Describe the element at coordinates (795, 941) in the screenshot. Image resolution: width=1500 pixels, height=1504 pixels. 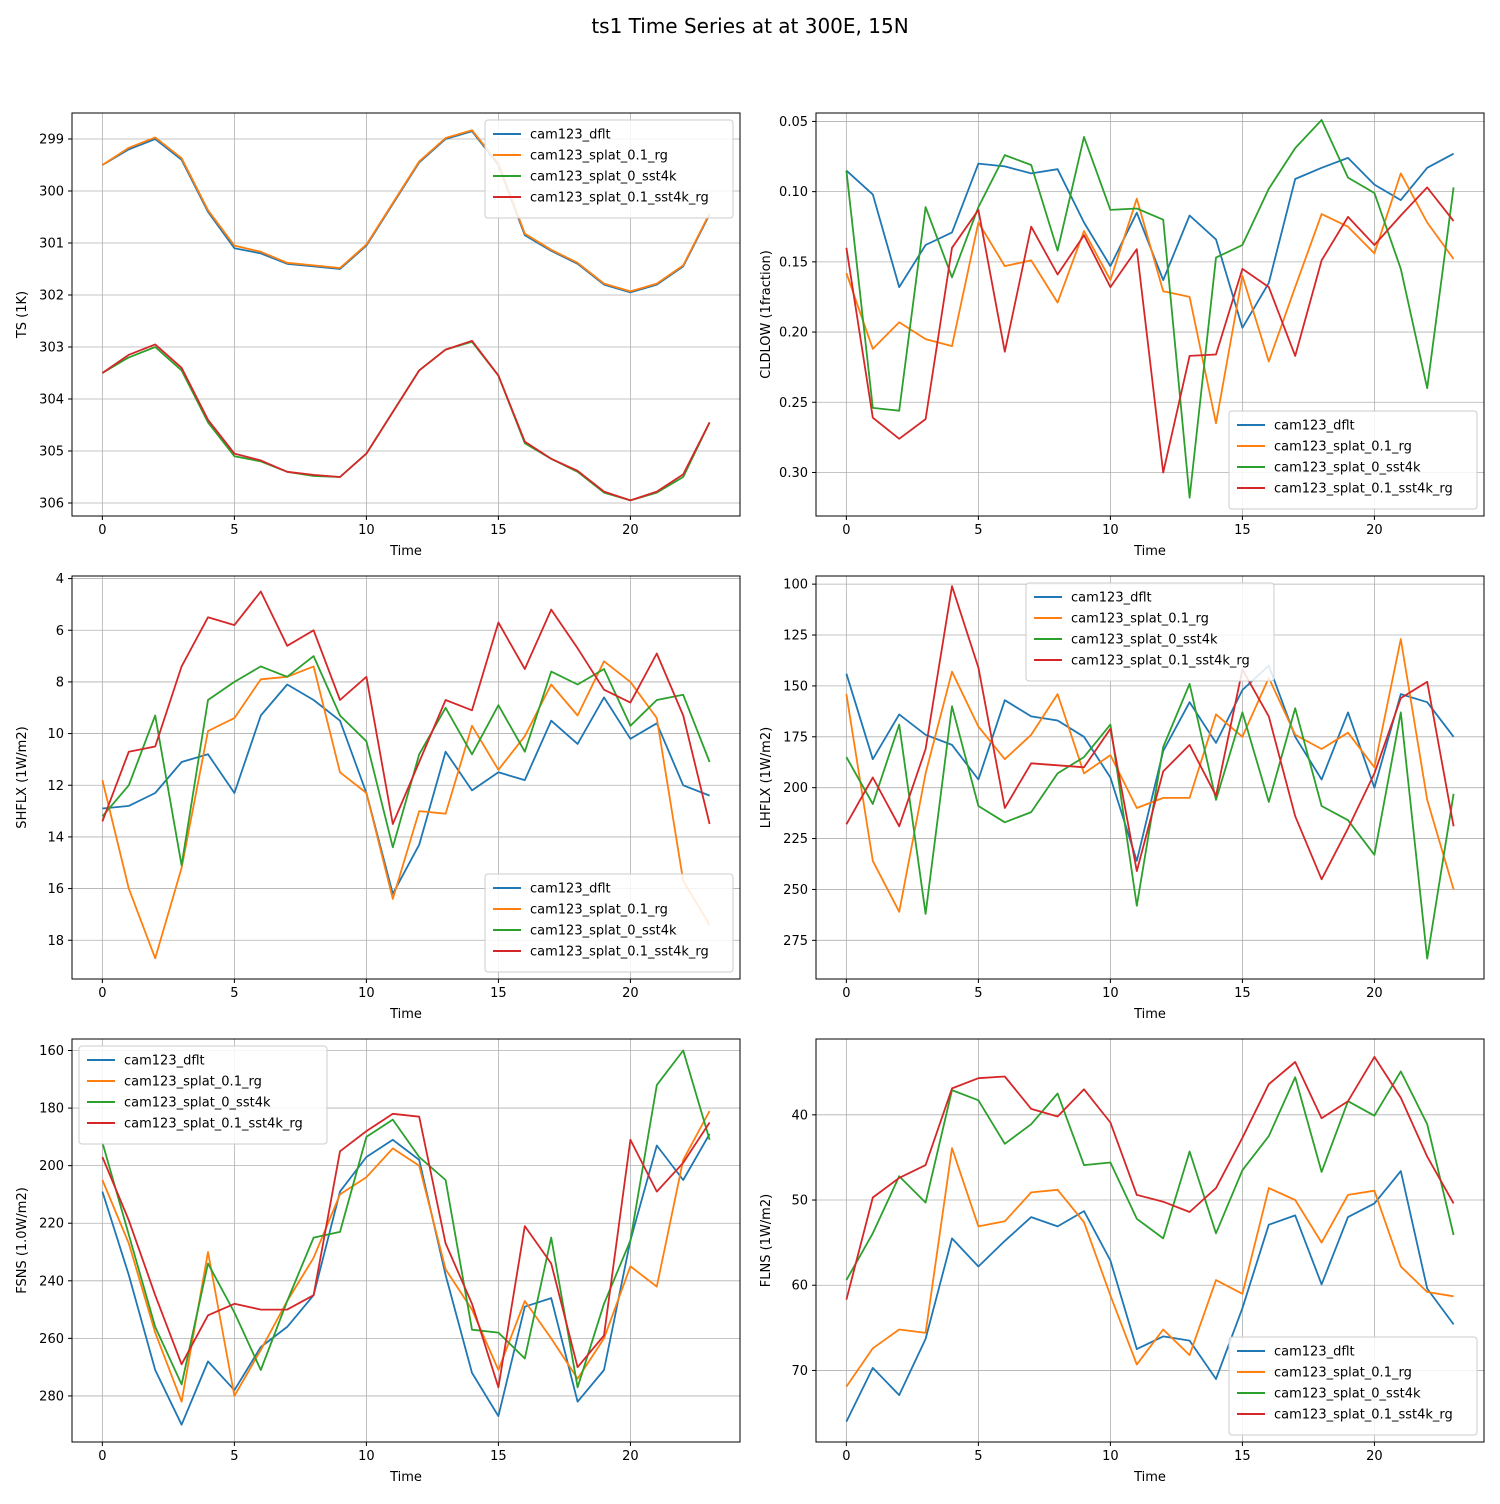
I see `y-tick-label: 275` at that location.